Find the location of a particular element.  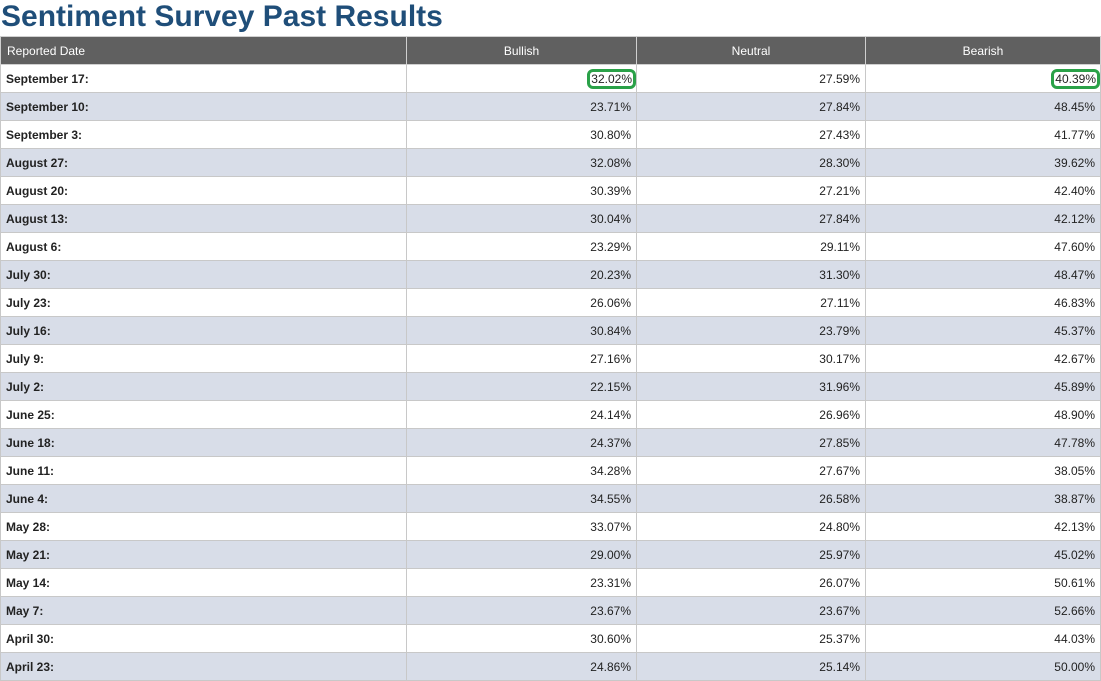

cell-reported-date: June 25: is located at coordinates (203, 414).